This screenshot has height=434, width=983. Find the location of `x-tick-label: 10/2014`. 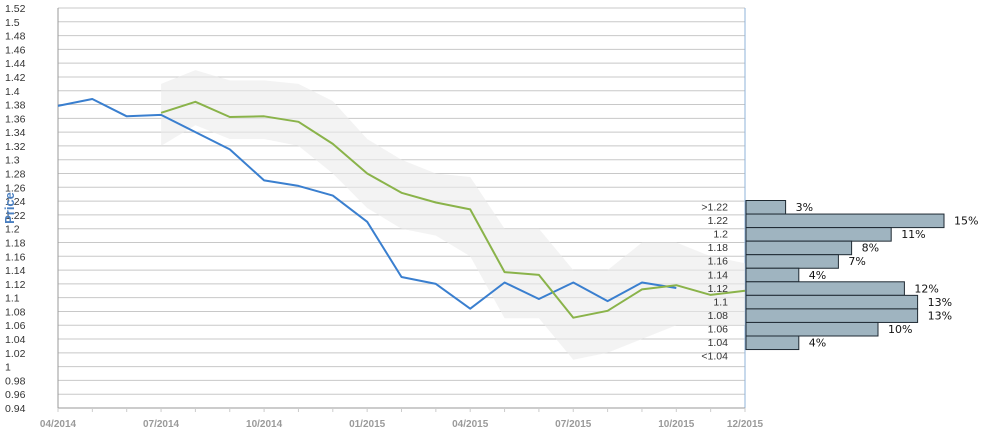

x-tick-label: 10/2014 is located at coordinates (264, 424).